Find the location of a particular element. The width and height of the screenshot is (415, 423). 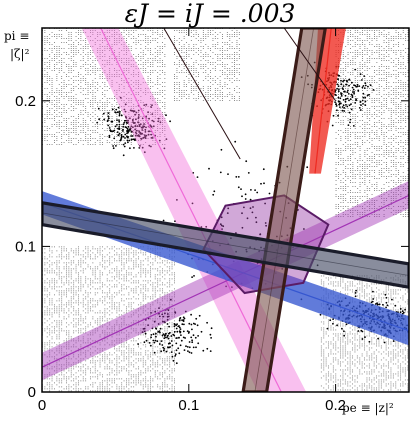

y-axis-label-line1: pi ≡ is located at coordinates (16, 36).